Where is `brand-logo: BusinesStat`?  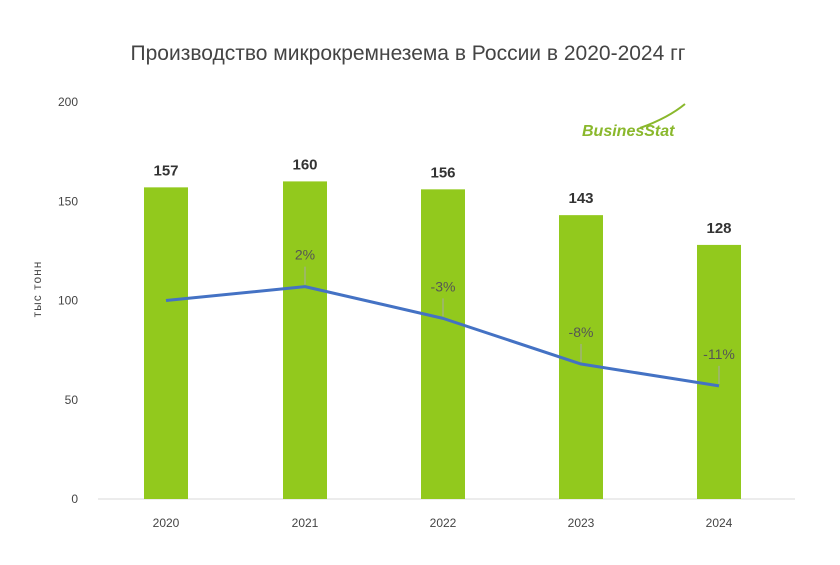
brand-logo: BusinesStat is located at coordinates (634, 121).